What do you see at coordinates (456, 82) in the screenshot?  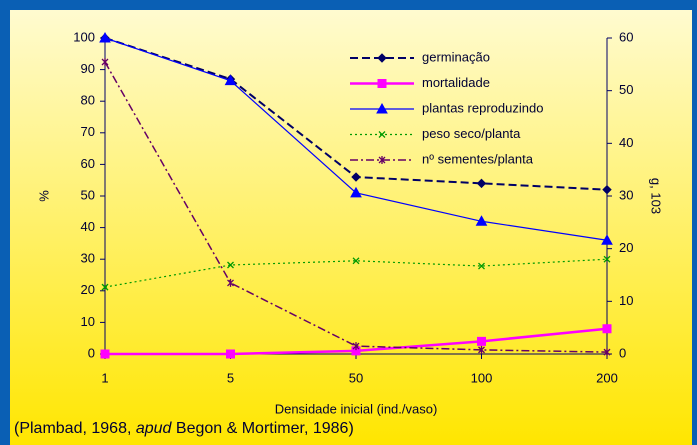 I see `legend-label: mortalidade` at bounding box center [456, 82].